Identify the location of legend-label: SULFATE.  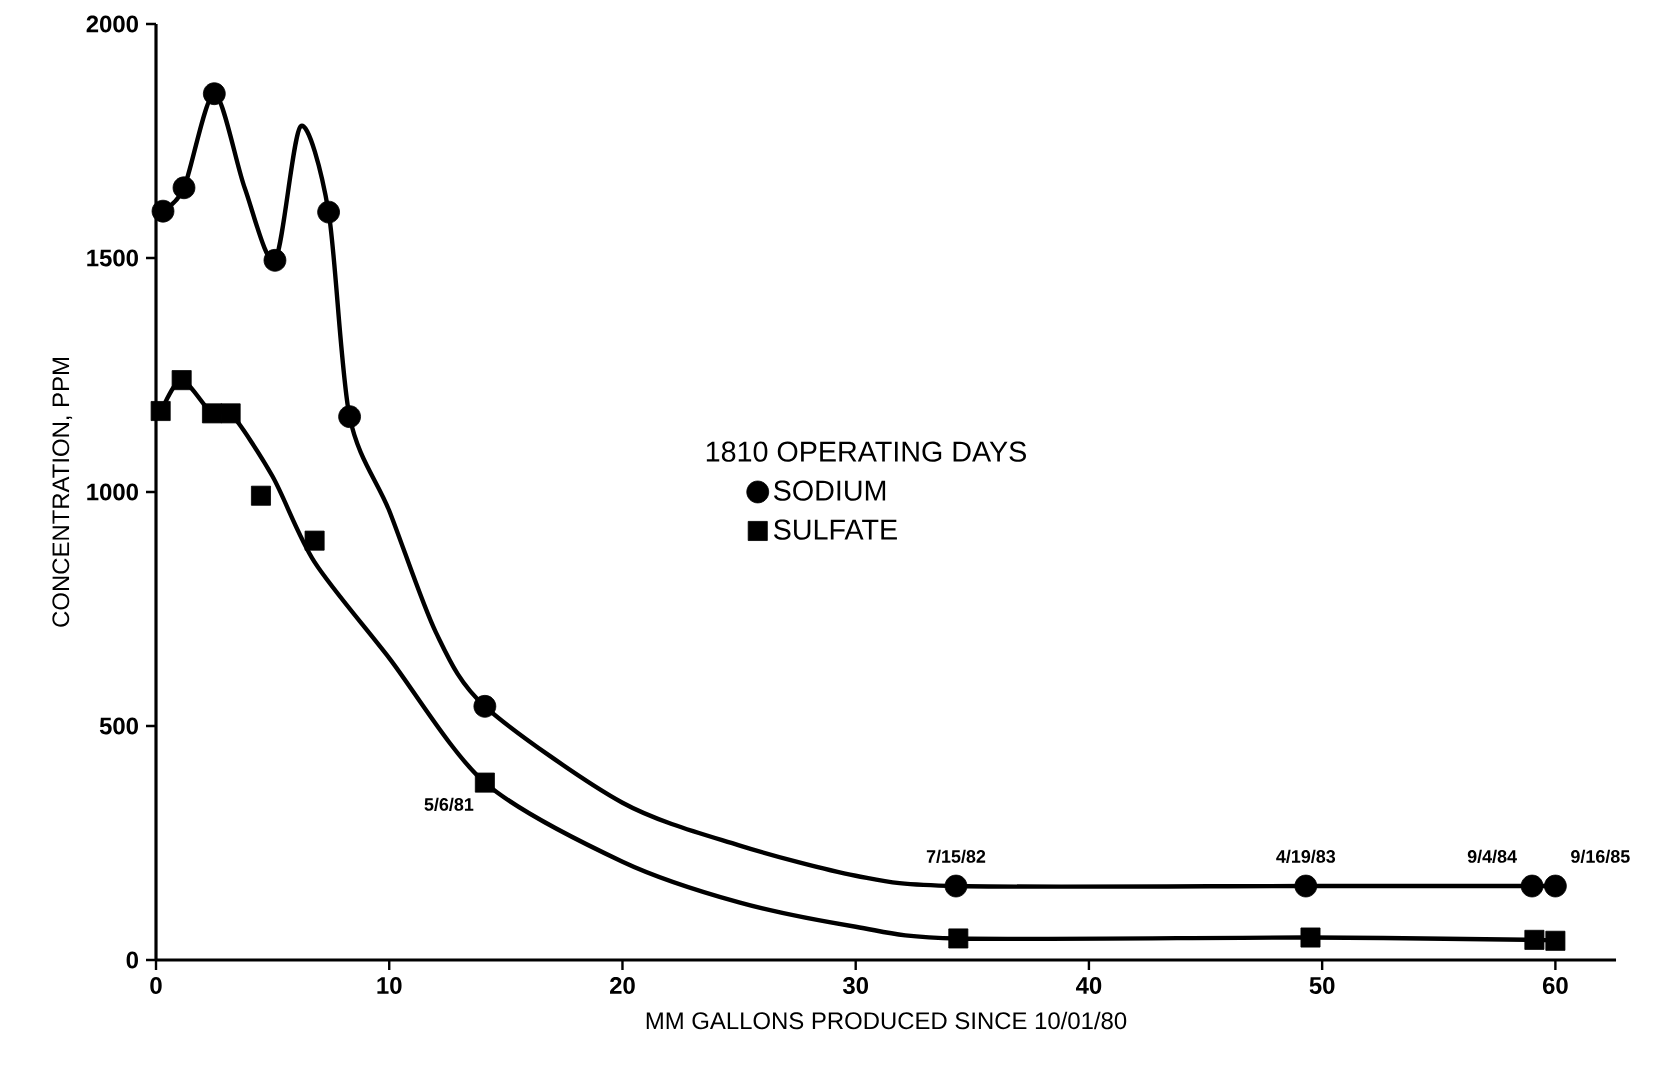
(835, 529).